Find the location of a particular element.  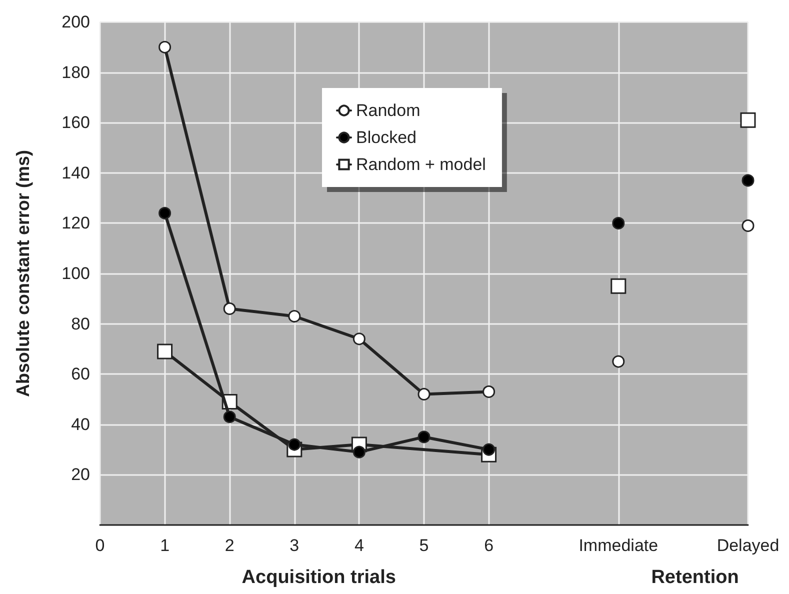

y-tick-label: 160 is located at coordinates (76, 122).